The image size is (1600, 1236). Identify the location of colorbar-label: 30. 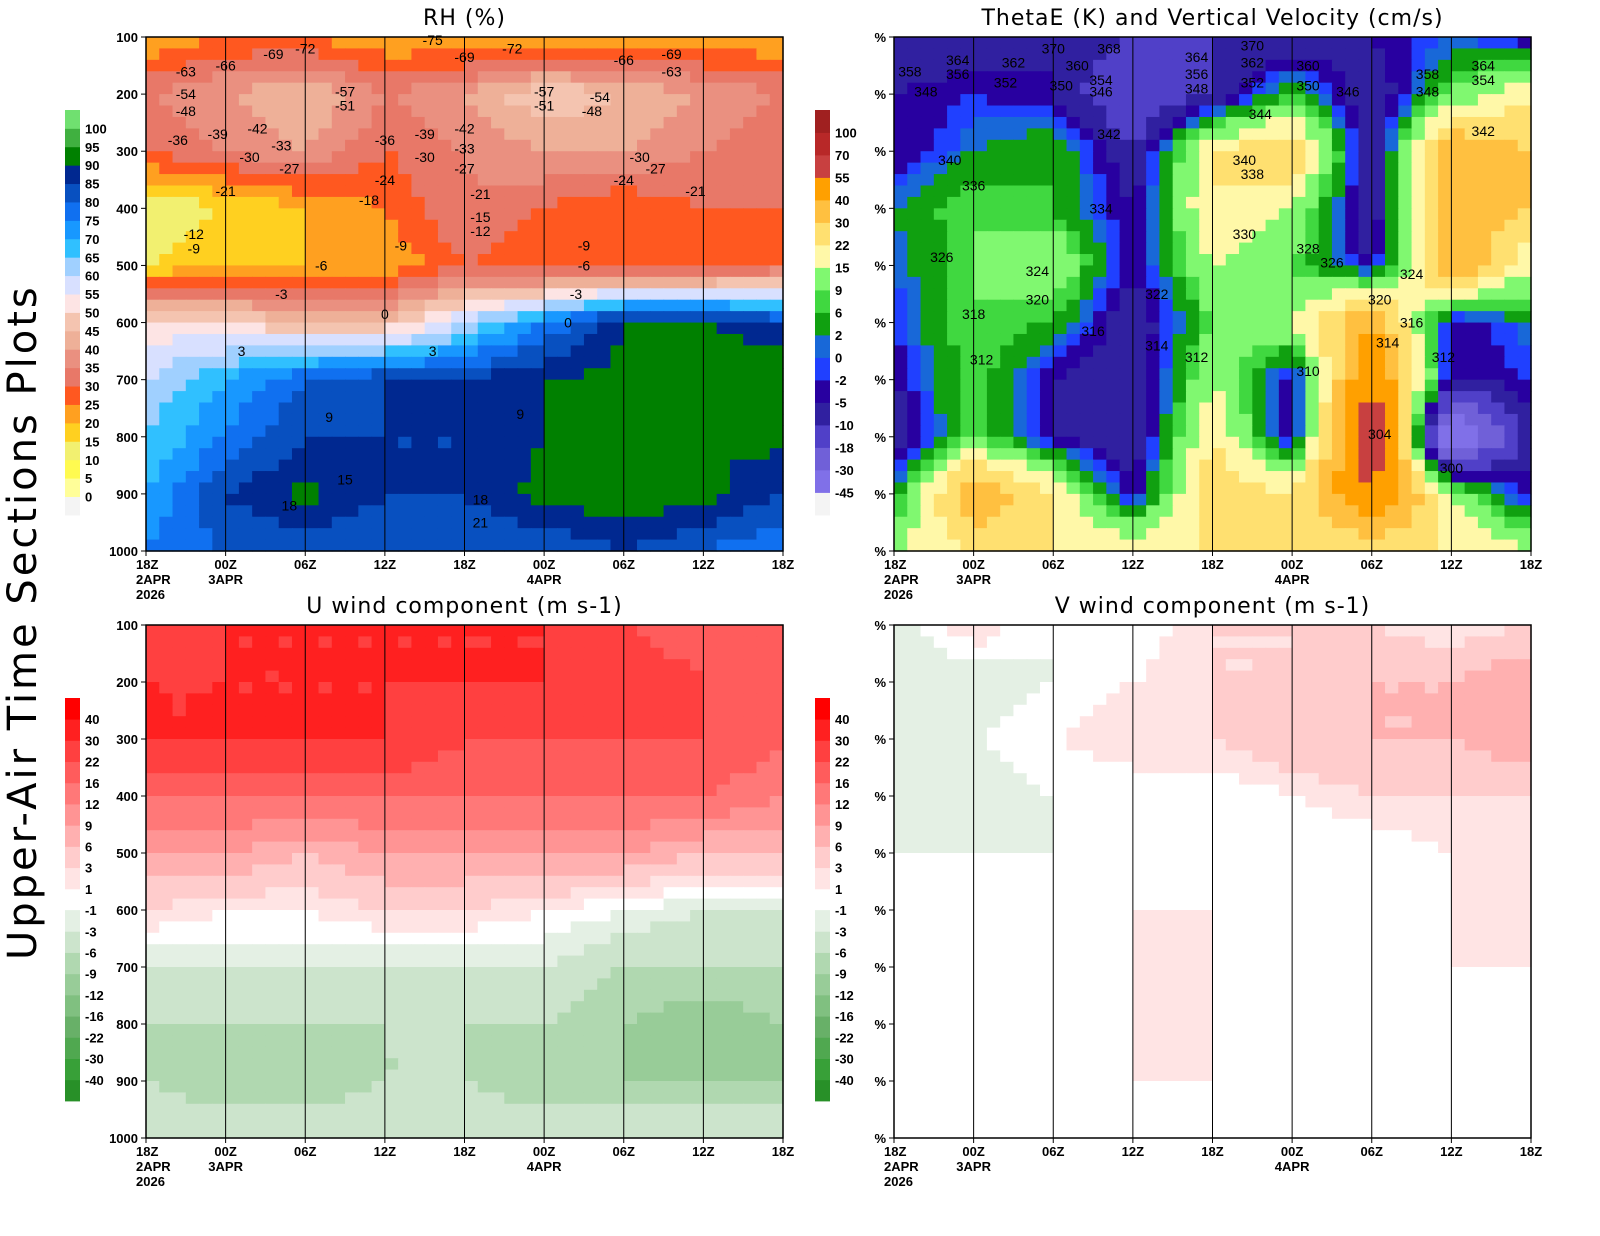
(842, 223).